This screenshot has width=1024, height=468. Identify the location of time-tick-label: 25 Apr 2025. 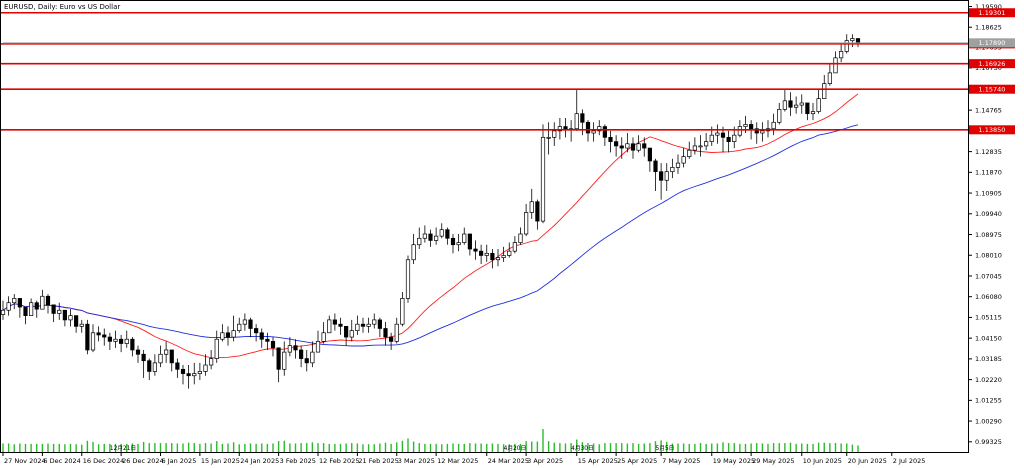
(637, 461).